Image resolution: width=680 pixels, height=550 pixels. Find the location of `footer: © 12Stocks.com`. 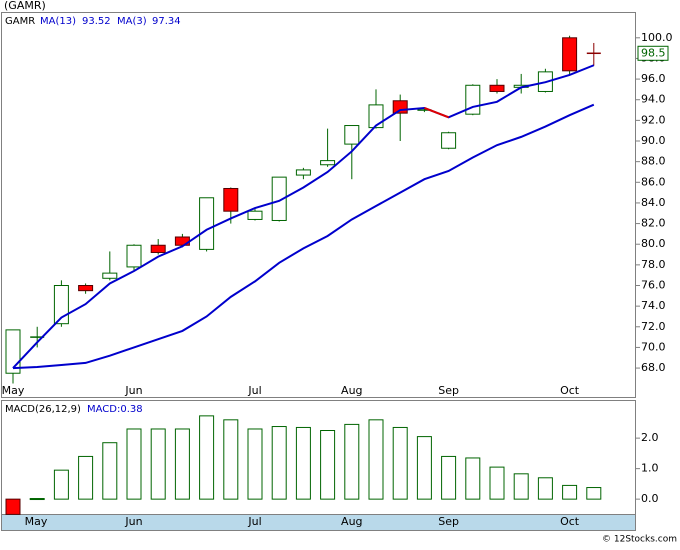

footer: © 12Stocks.com is located at coordinates (639, 540).